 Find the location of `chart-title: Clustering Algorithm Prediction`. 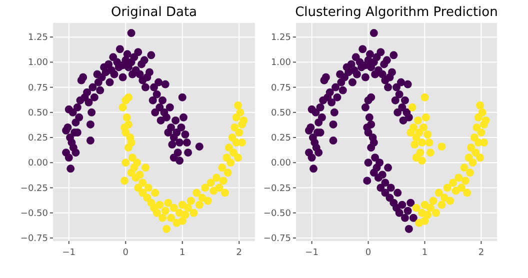

chart-title: Clustering Algorithm Prediction is located at coordinates (396, 12).